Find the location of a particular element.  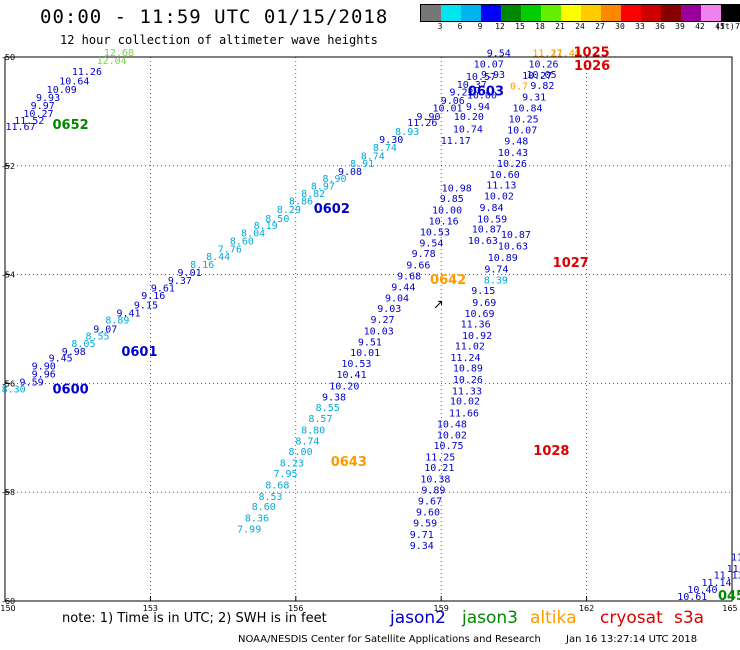

swh-point-label: 8.90 is located at coordinates (334, 179).